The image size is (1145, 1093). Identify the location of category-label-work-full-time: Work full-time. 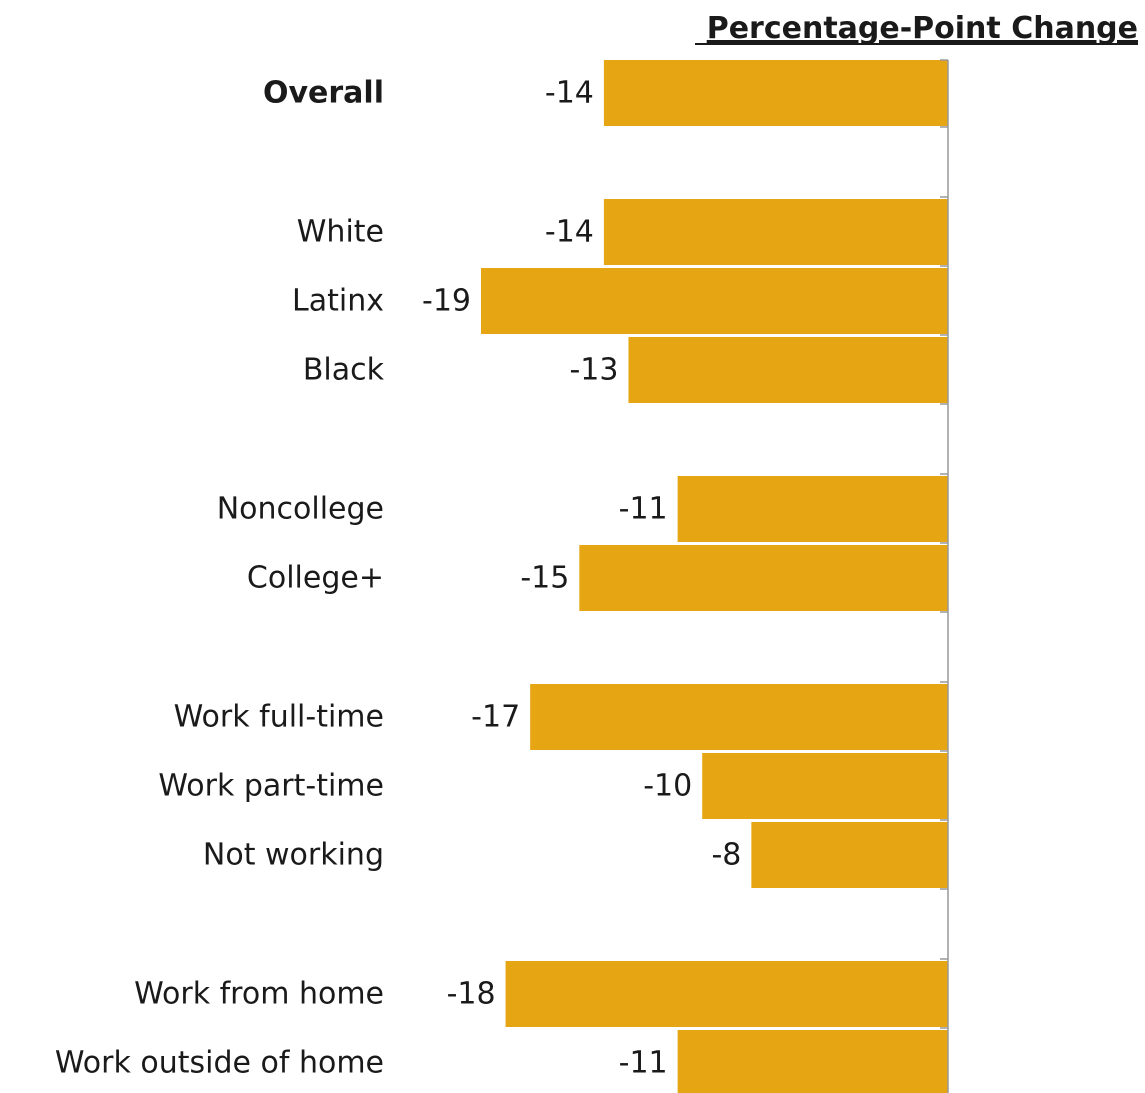
(279, 717).